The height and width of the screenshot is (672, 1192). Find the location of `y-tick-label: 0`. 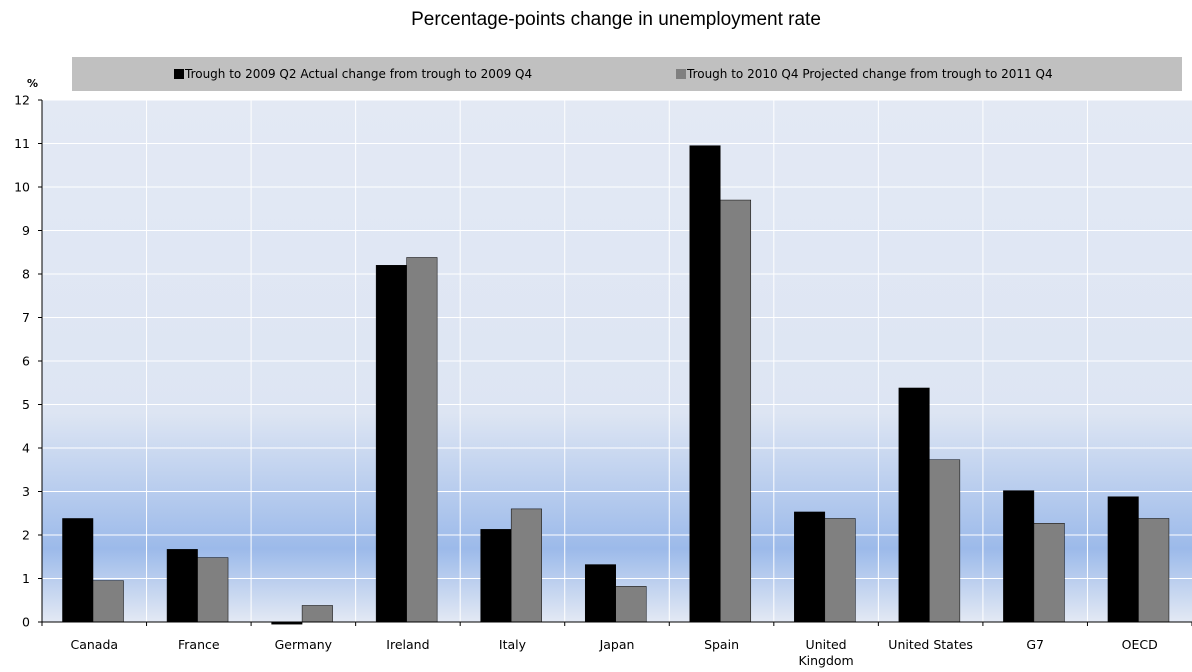

y-tick-label: 0 is located at coordinates (26, 622).